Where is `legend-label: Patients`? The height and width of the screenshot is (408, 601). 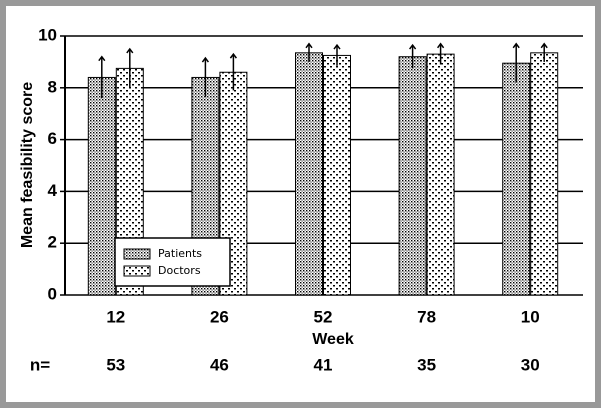 legend-label: Patients is located at coordinates (180, 253).